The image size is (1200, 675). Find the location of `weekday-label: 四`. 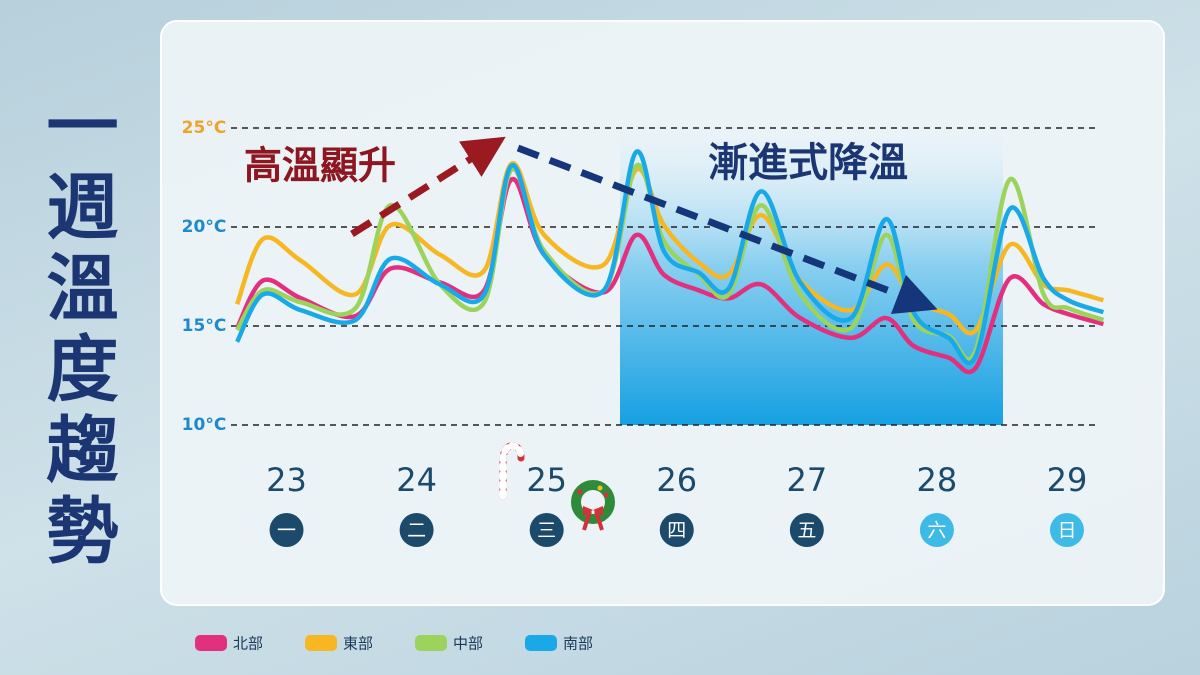

weekday-label: 四 is located at coordinates (676, 531).